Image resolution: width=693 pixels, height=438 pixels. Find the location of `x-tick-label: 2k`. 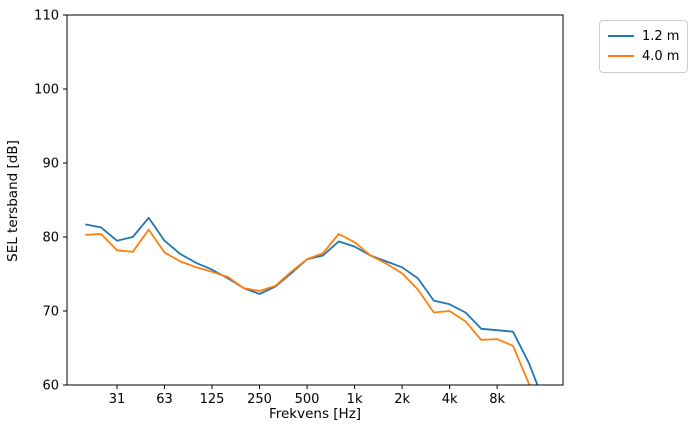

x-tick-label: 2k is located at coordinates (402, 399).